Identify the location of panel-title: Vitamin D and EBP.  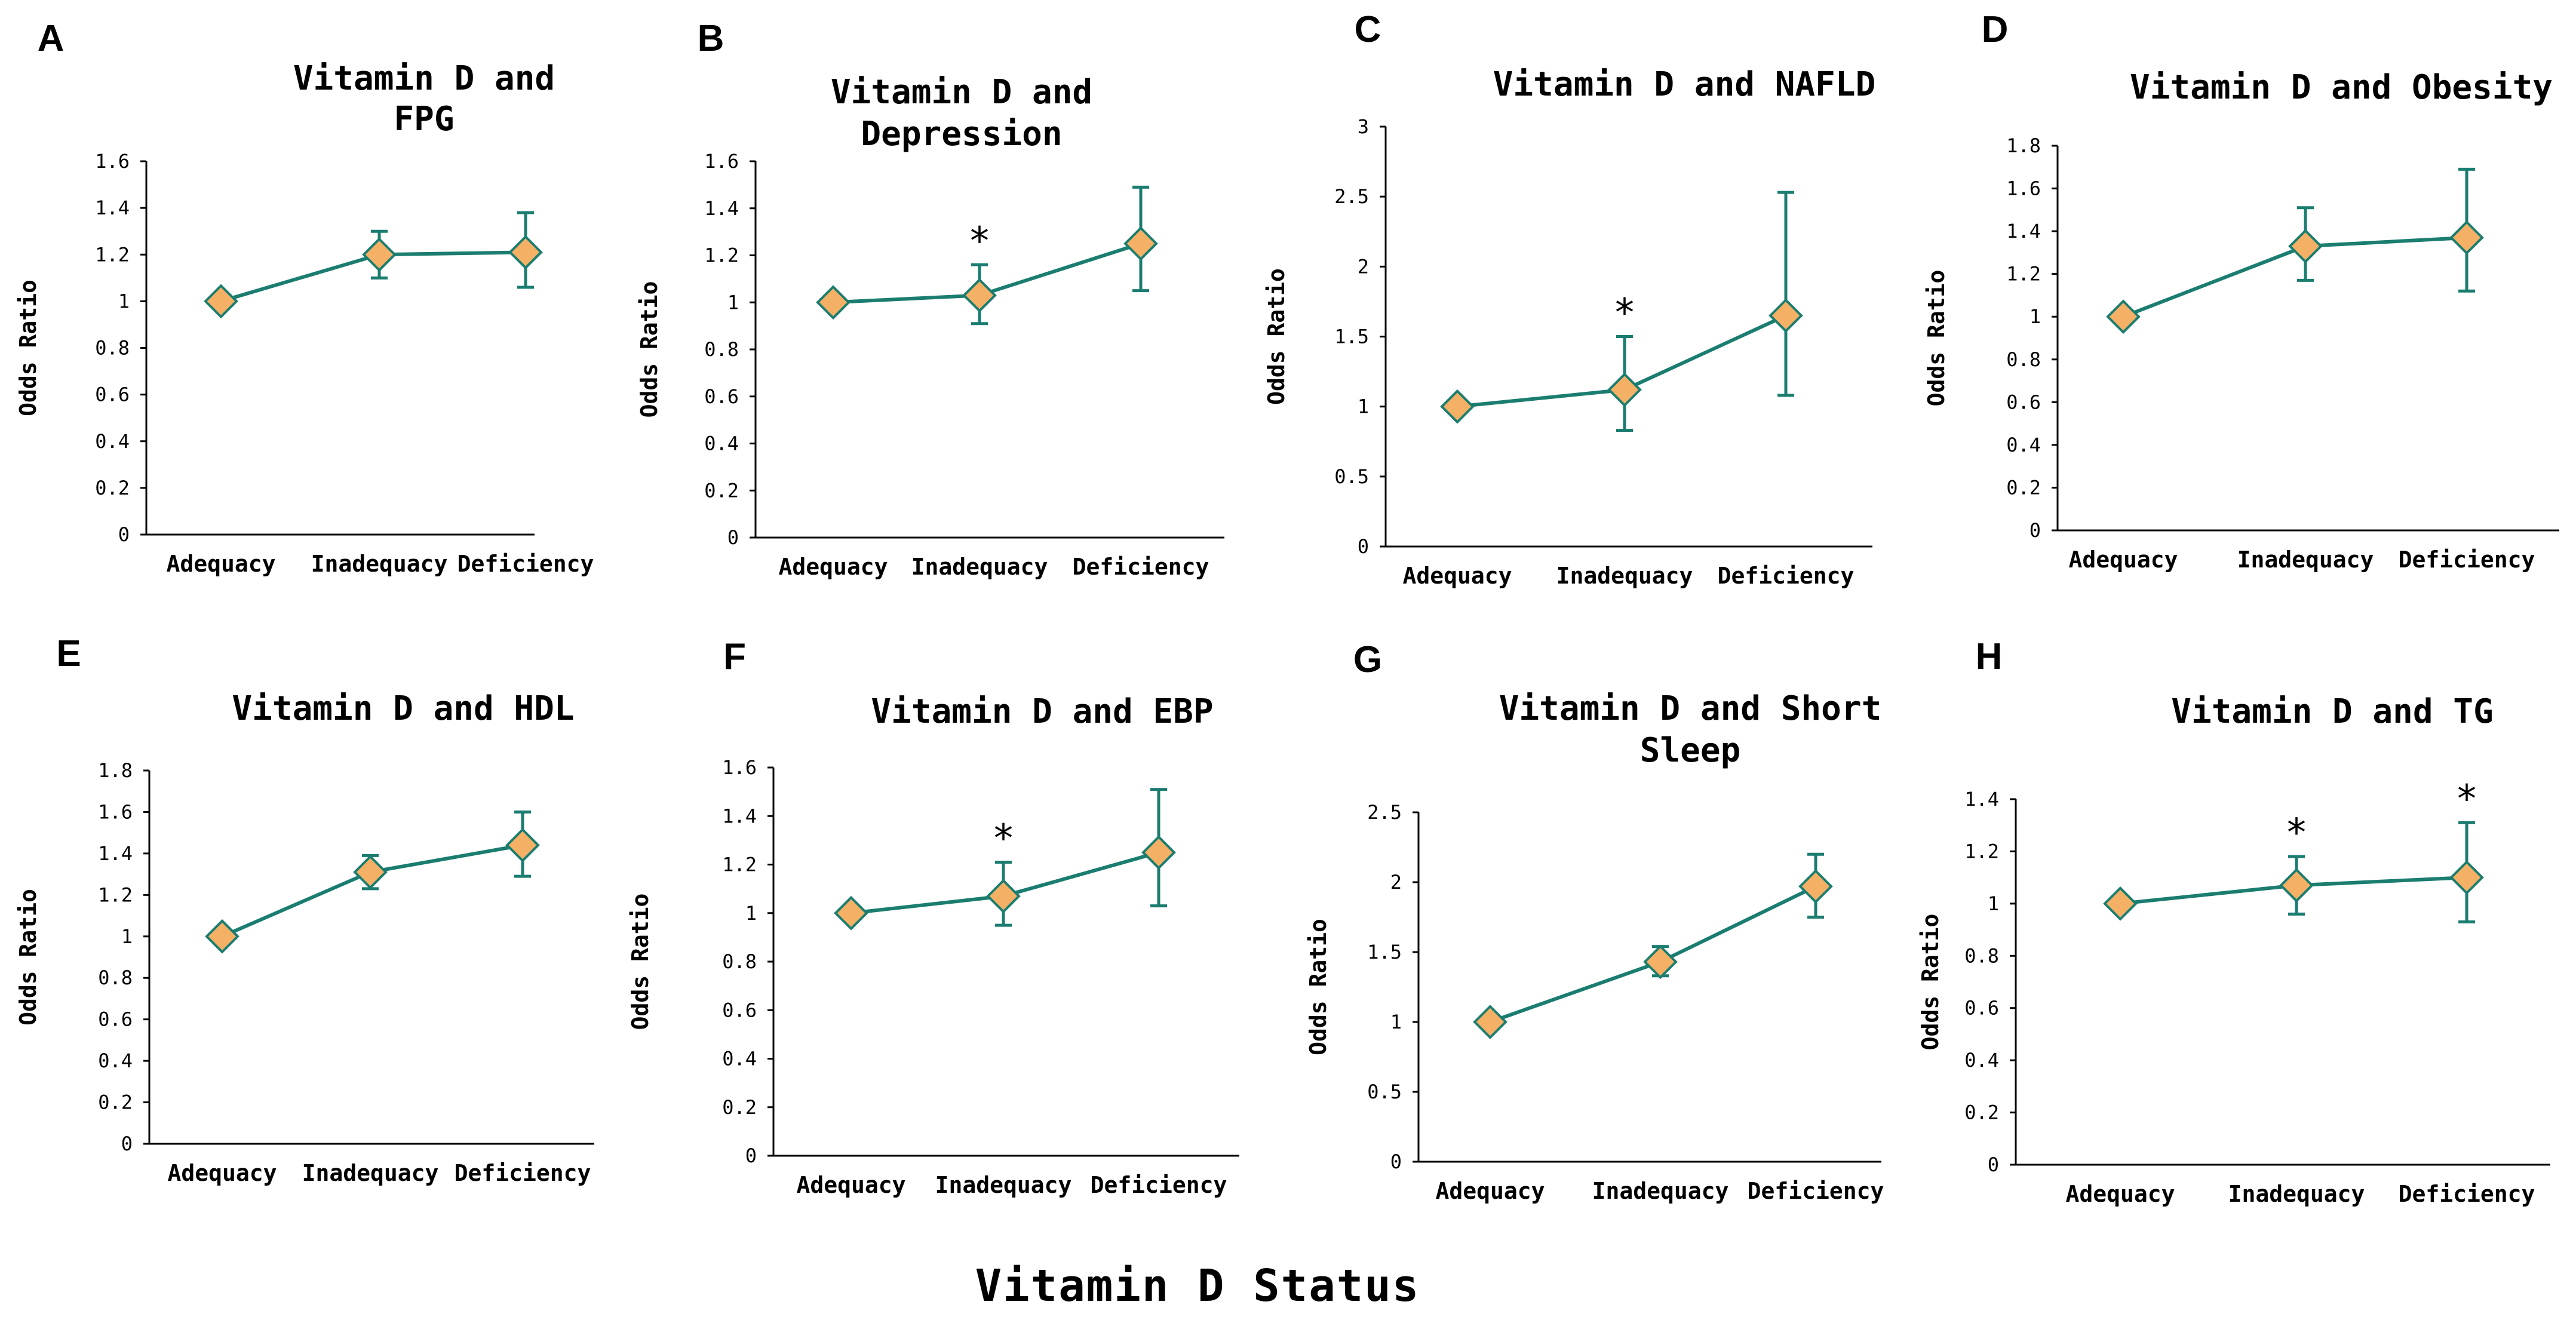
(1042, 712).